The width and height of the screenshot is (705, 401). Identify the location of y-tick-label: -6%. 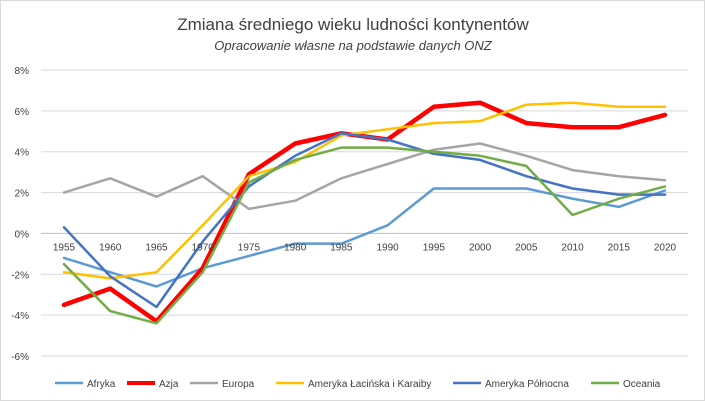
(20, 357).